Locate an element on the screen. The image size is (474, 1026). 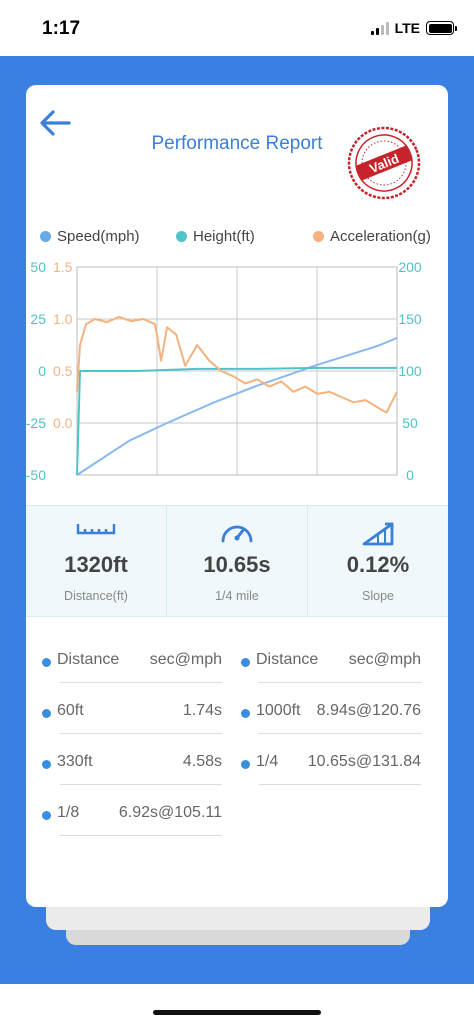
status-indicators: LTE is located at coordinates (413, 28).